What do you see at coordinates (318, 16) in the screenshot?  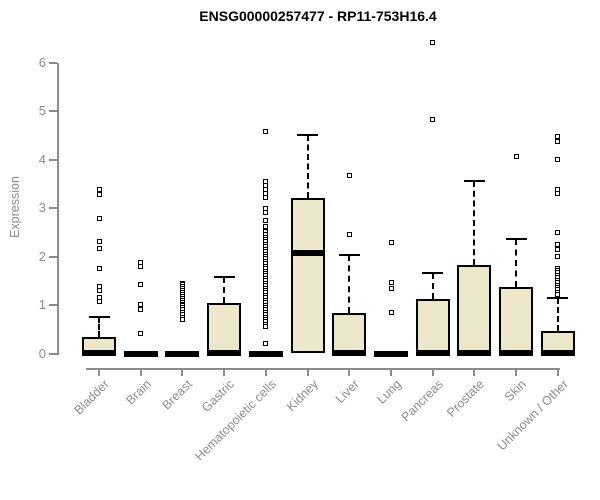 I see `chart-title: ENSG00000257477 - RP11-753H16.4` at bounding box center [318, 16].